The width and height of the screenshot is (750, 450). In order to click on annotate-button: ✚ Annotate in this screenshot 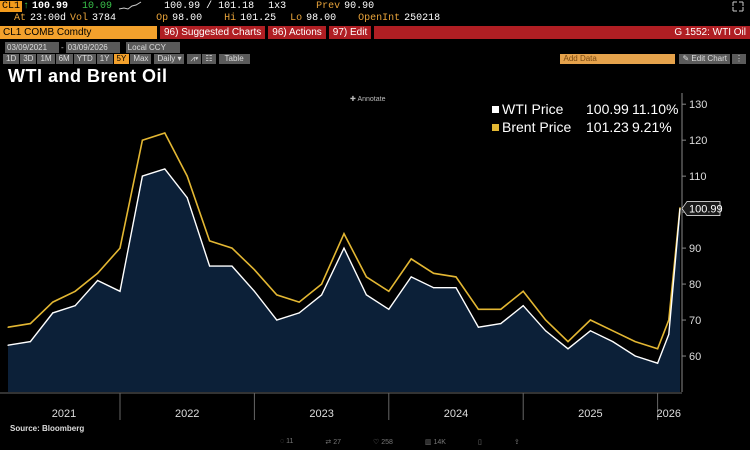, I will do `click(367, 99)`.